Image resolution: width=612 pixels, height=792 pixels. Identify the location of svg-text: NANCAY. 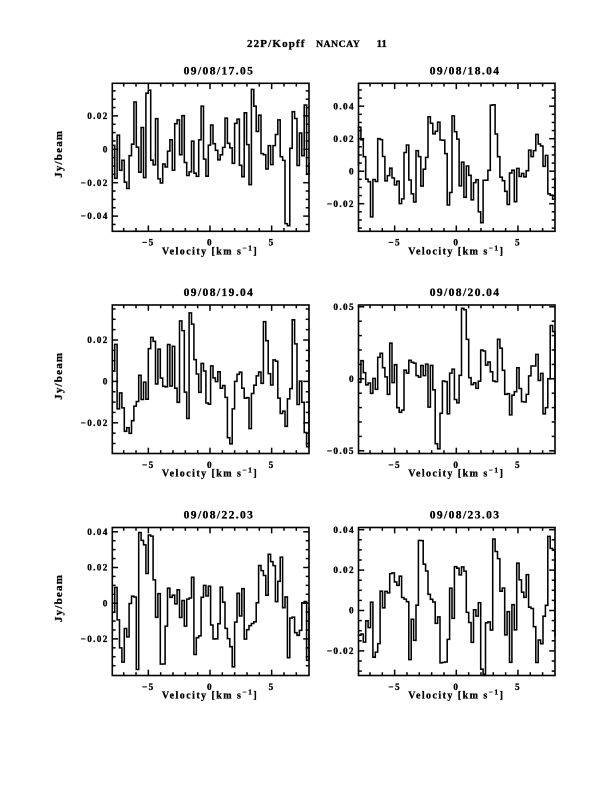
(338, 44).